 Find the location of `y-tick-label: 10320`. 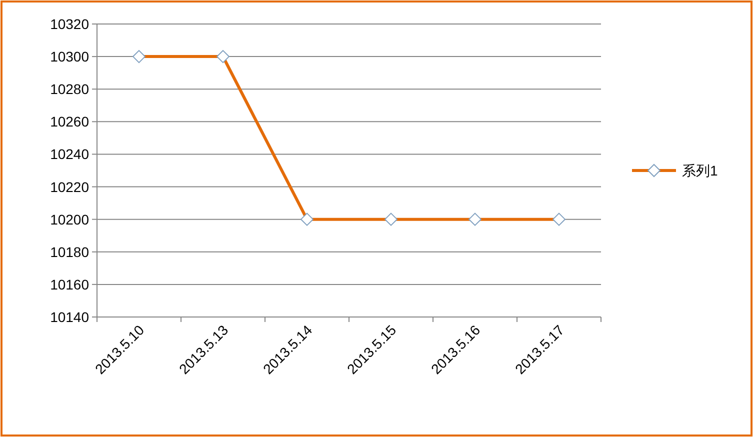

y-tick-label: 10320 is located at coordinates (70, 24).